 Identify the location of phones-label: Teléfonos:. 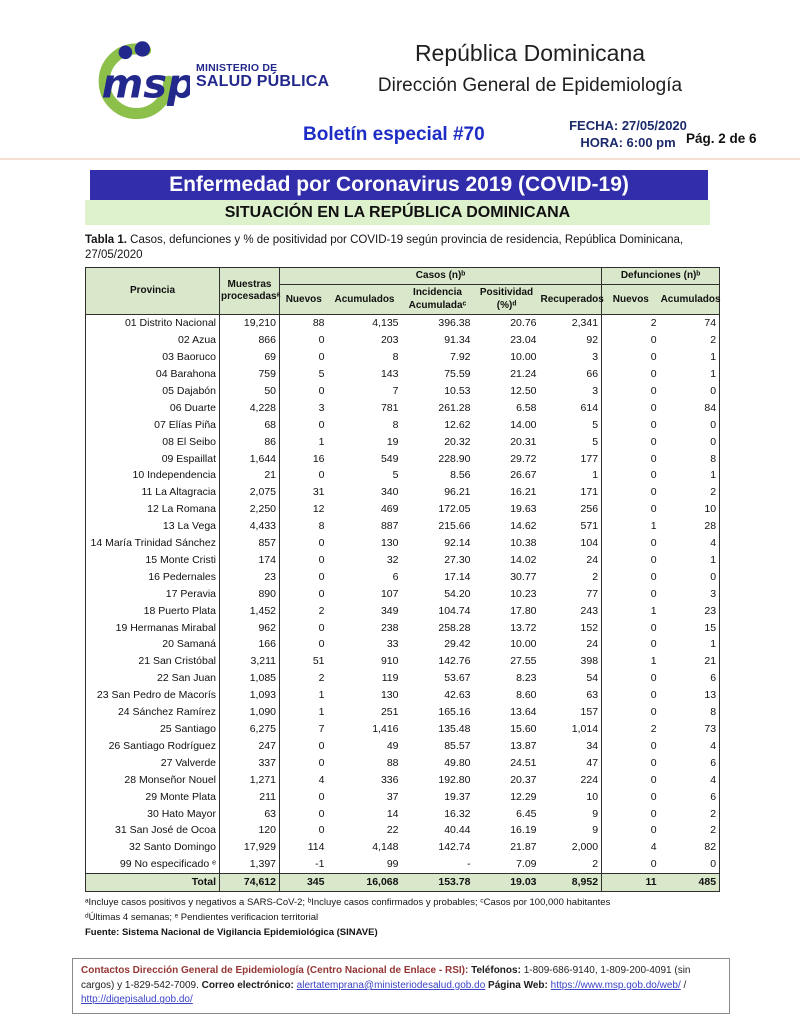
(496, 971).